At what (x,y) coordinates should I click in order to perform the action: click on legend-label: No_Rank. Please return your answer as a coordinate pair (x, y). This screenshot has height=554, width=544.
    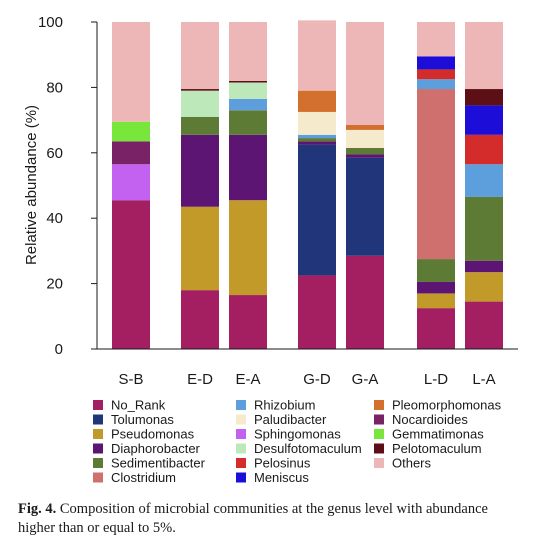
    Looking at the image, I should click on (138, 405).